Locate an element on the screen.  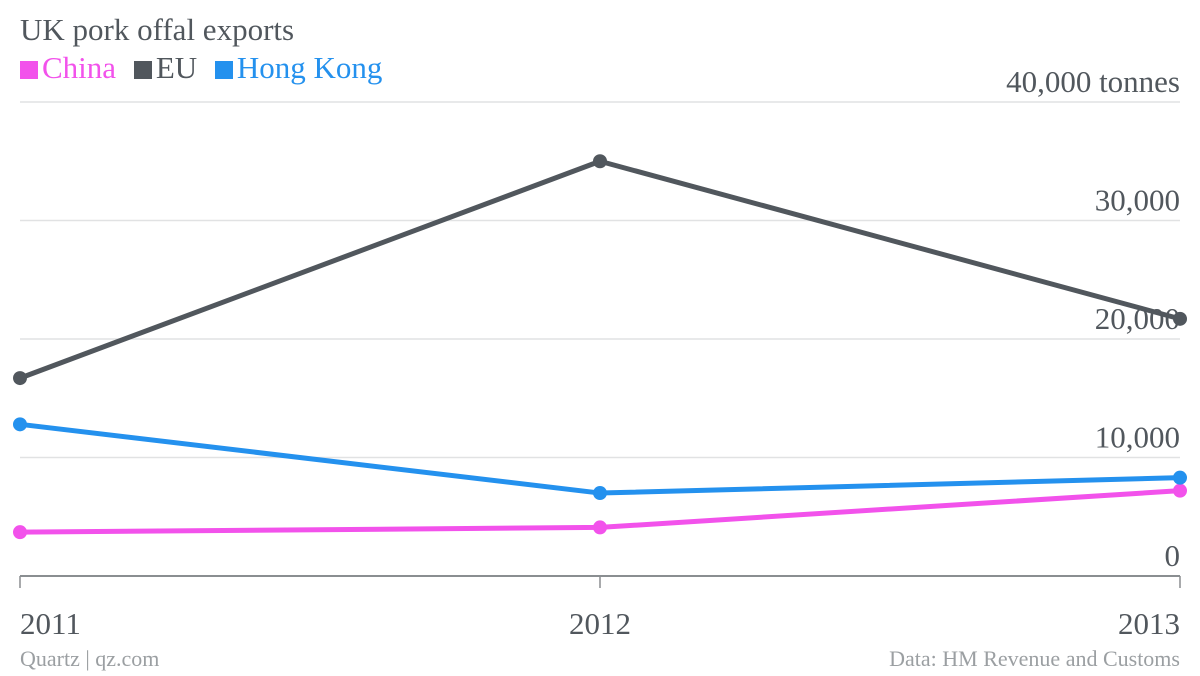
data-source: Data: HM Revenue and Customs is located at coordinates (1034, 658).